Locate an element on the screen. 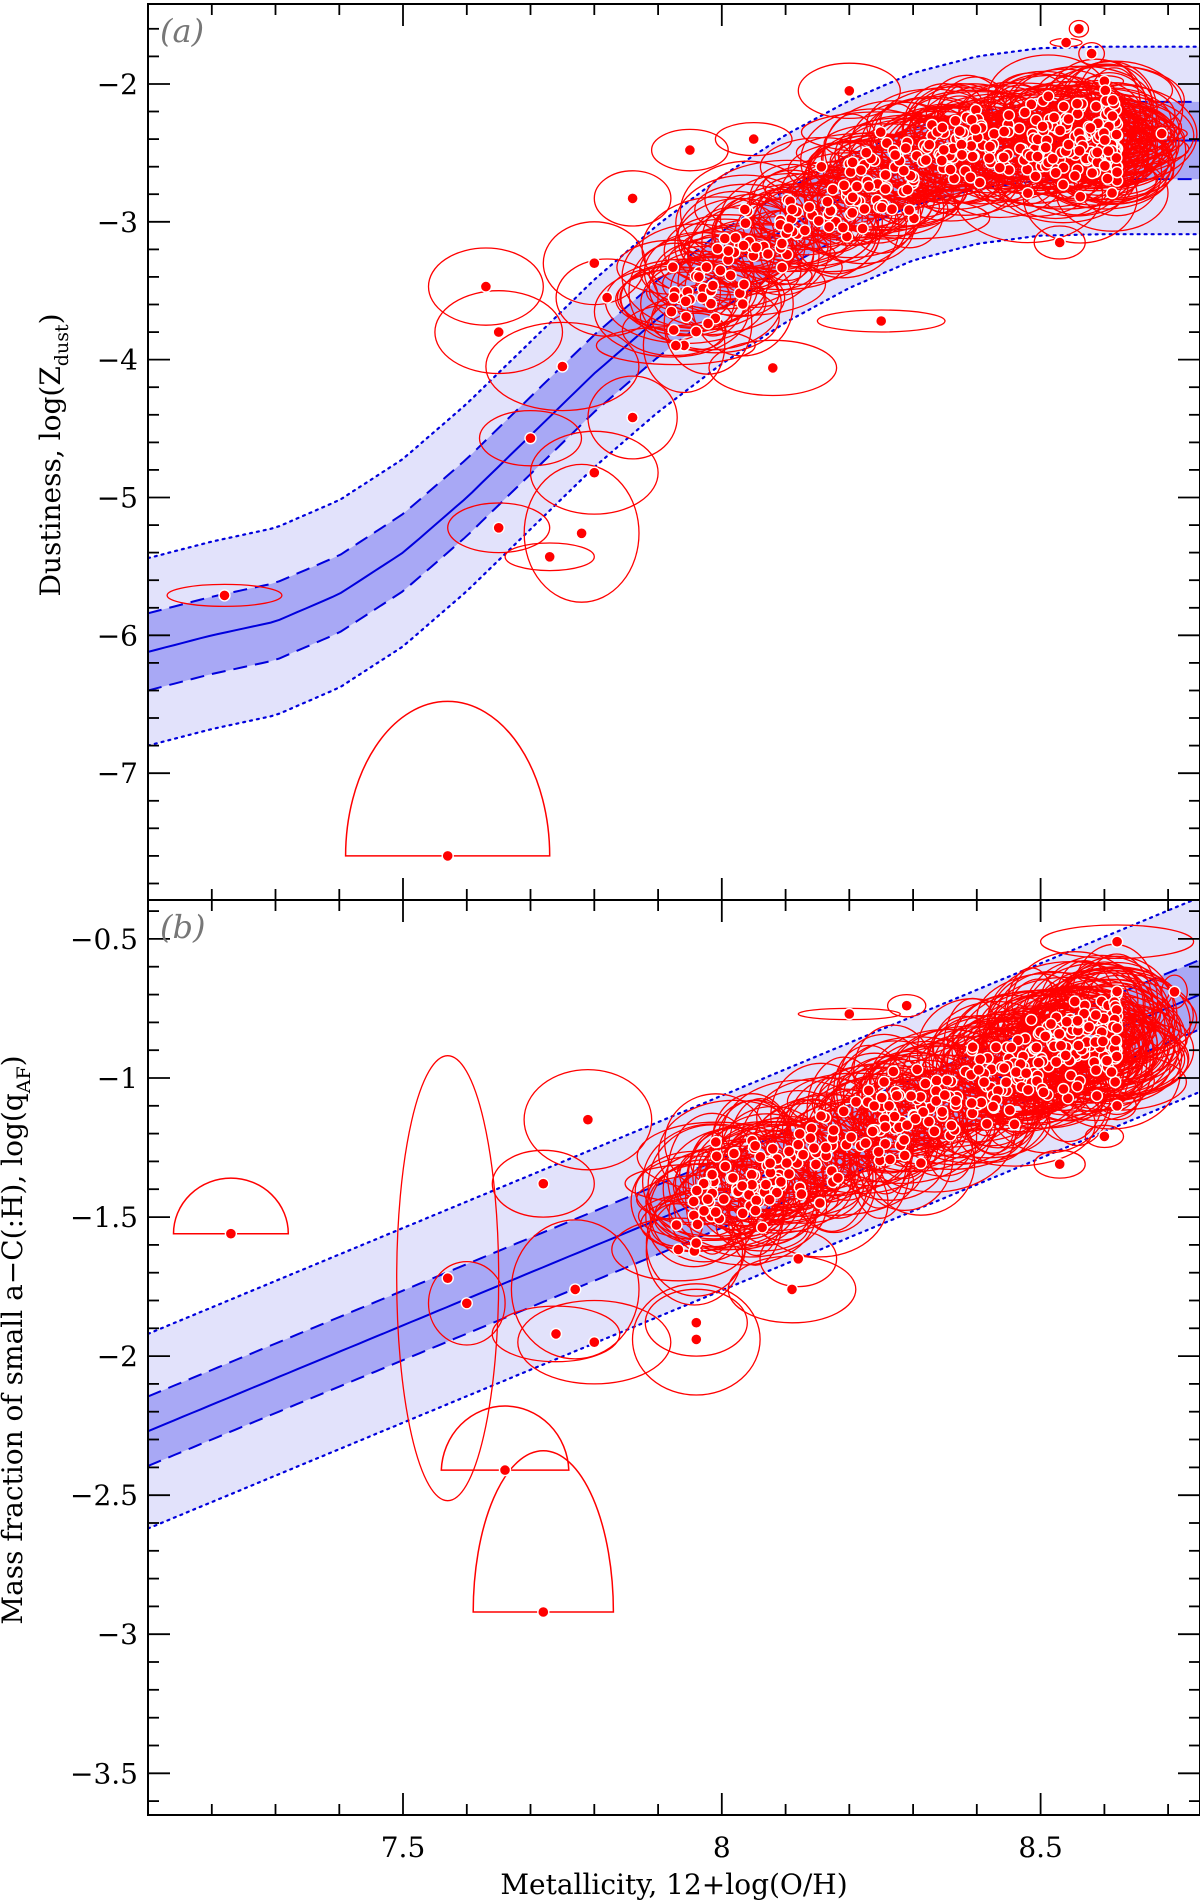 This screenshot has height=1903, width=1200. error-contour is located at coordinates (505, 1438).